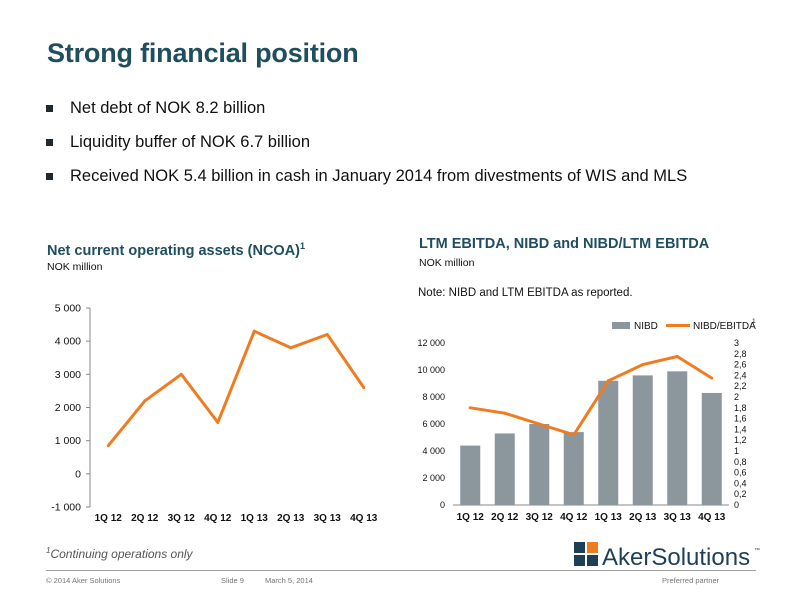  I want to click on bullet-item: Liquidity buffer of NOK 6.7 billion, so click(366, 148).